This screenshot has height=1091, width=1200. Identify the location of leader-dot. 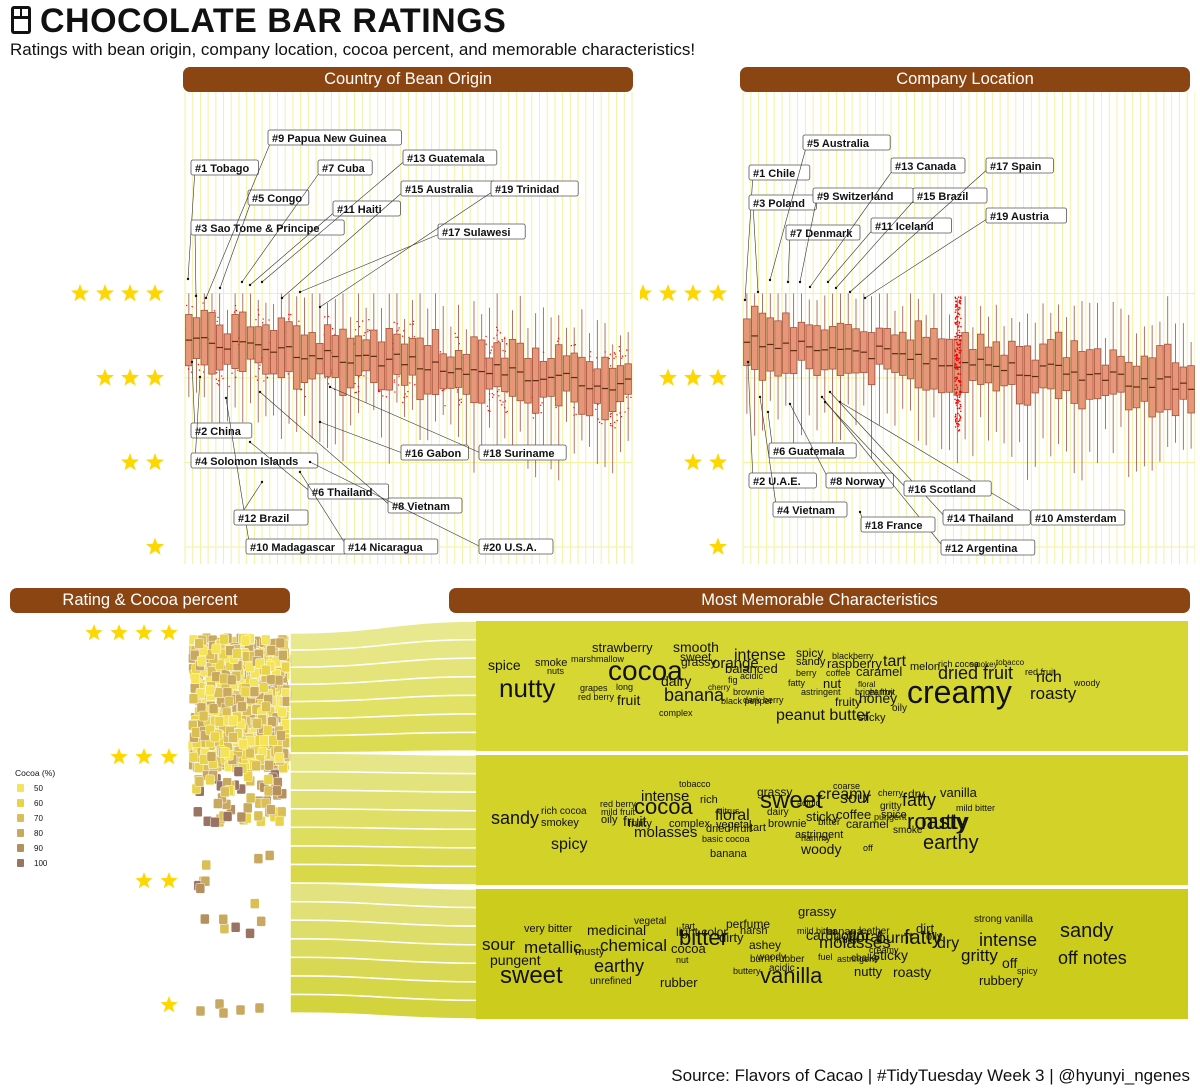
(206, 298).